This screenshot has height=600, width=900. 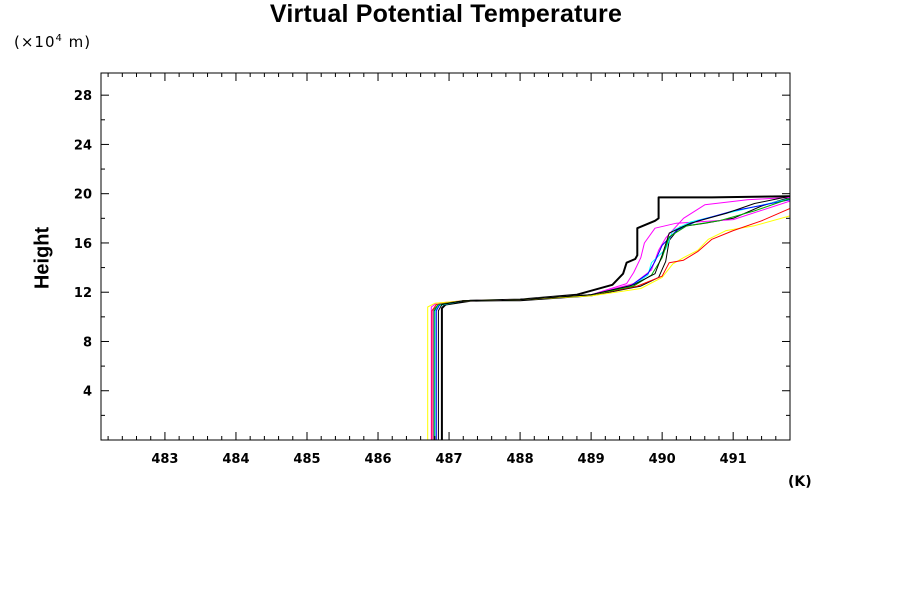 What do you see at coordinates (800, 482) in the screenshot?
I see `x-axis-unit: (K)` at bounding box center [800, 482].